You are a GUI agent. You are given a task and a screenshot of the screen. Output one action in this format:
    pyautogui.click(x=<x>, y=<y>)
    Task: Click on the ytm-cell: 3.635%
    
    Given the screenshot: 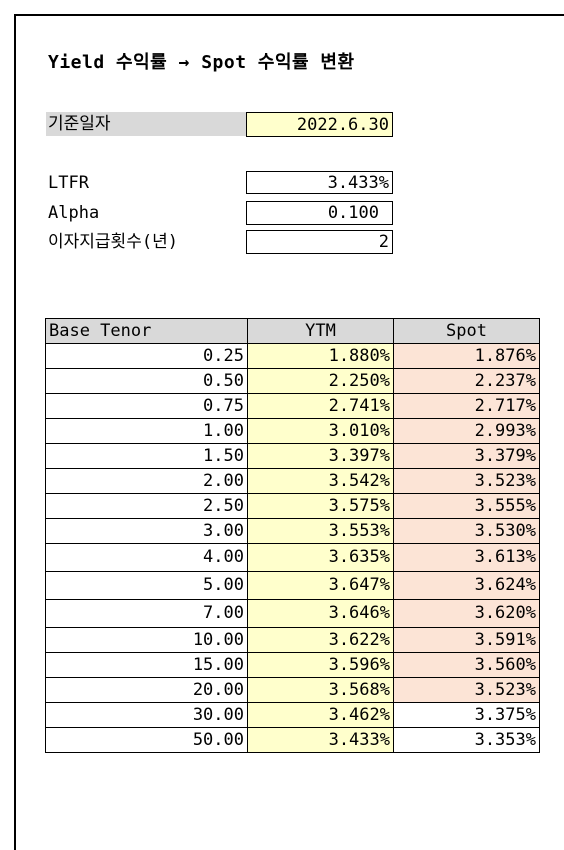 What is the action you would take?
    pyautogui.click(x=320, y=557)
    